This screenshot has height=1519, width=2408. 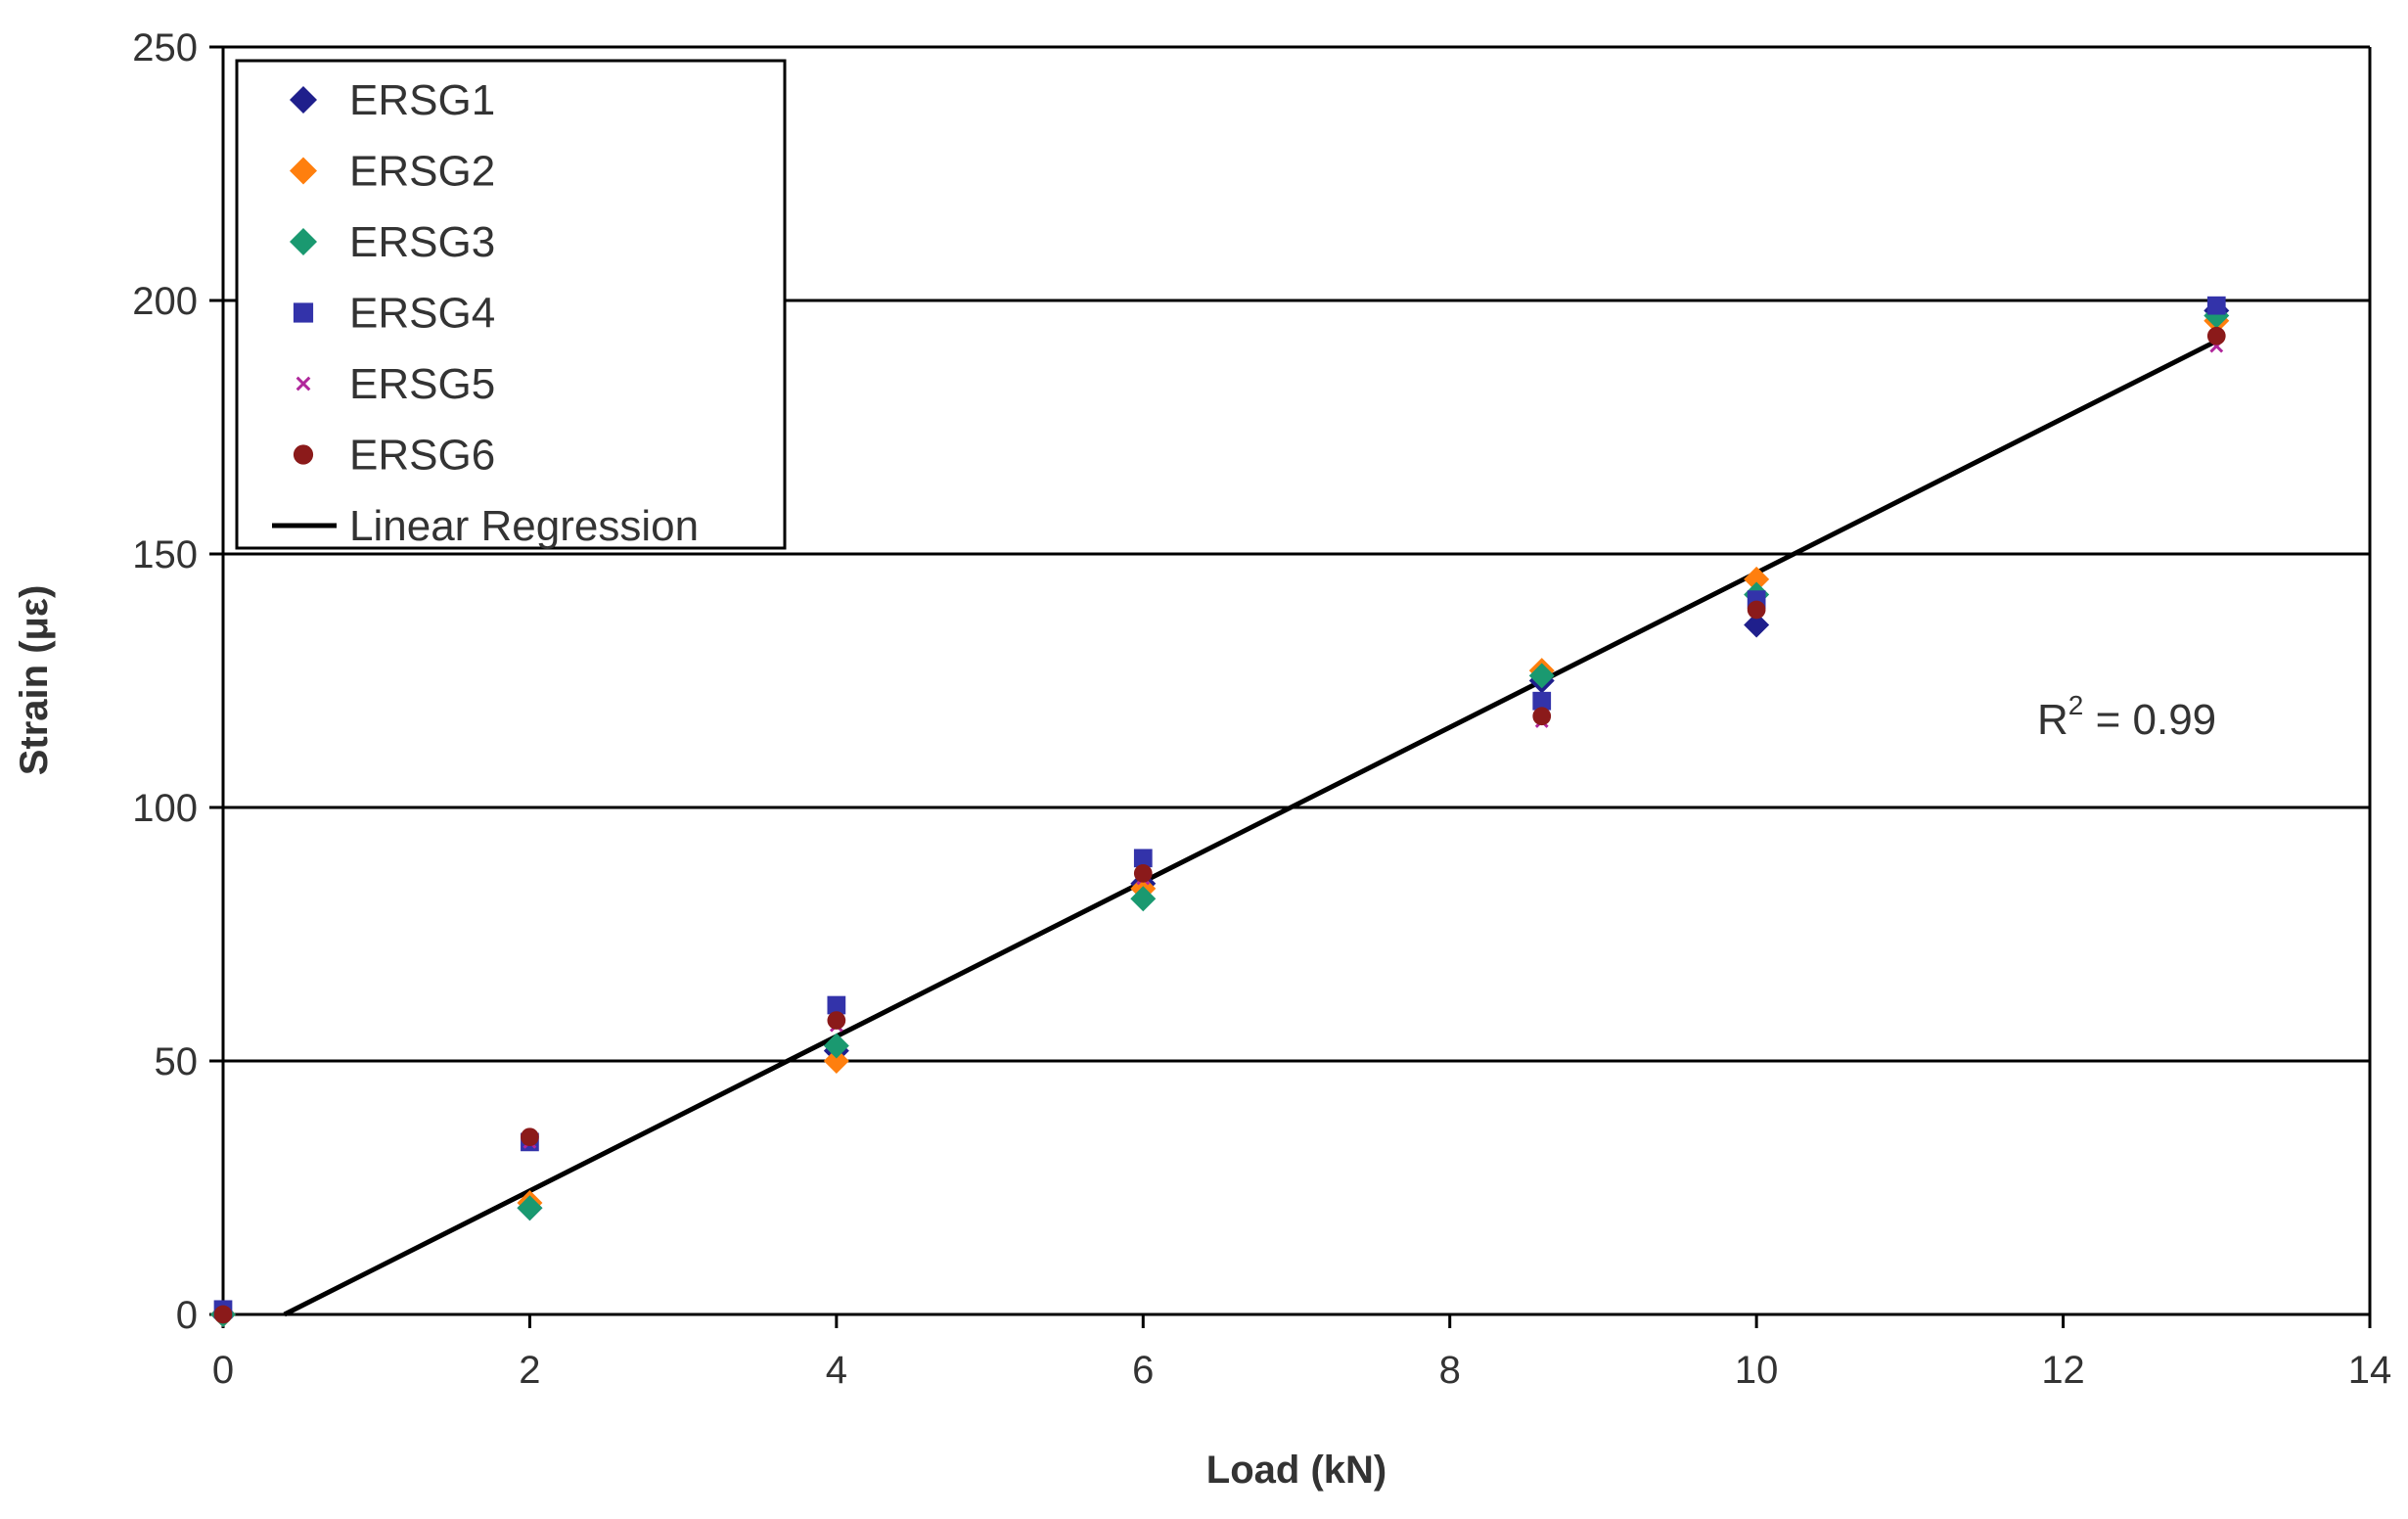 I want to click on x-tick-label-2: 2, so click(x=529, y=1370).